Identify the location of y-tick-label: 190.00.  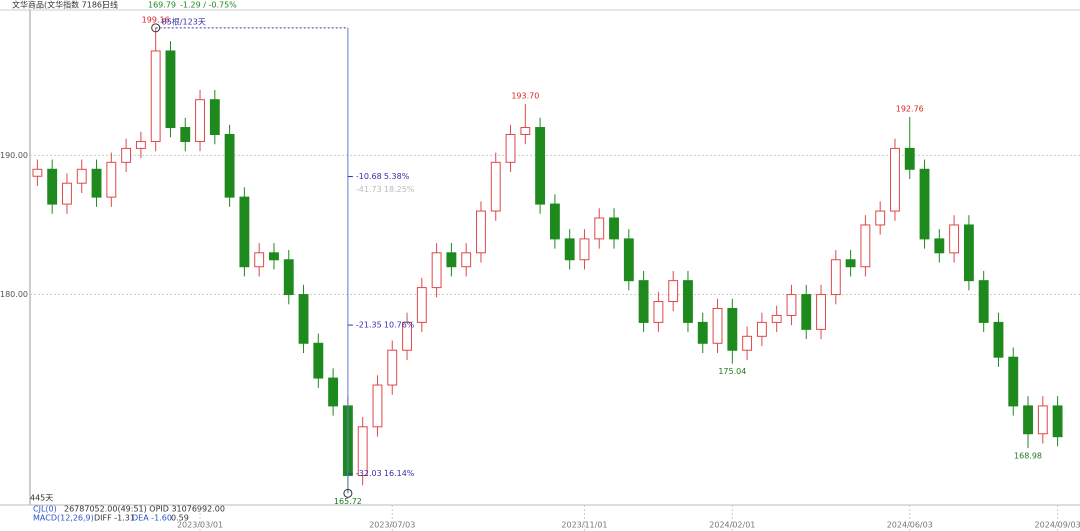
(14, 155).